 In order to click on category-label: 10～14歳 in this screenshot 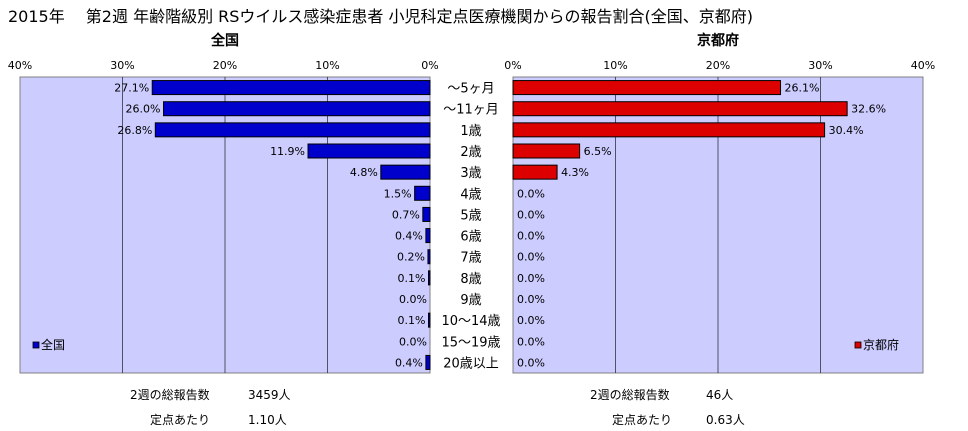, I will do `click(470, 321)`.